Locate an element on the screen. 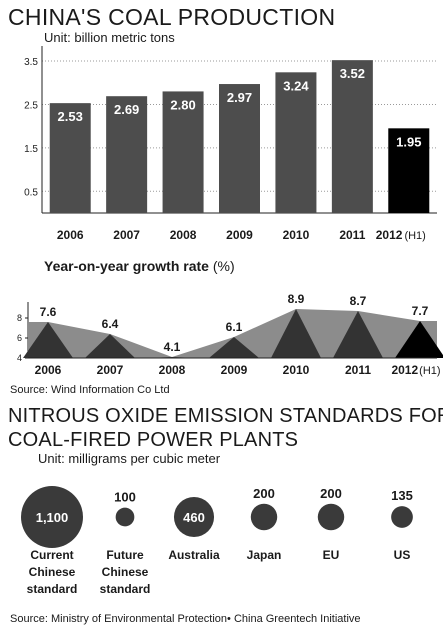  coal-bar-value-label: 1.95 is located at coordinates (408, 141).